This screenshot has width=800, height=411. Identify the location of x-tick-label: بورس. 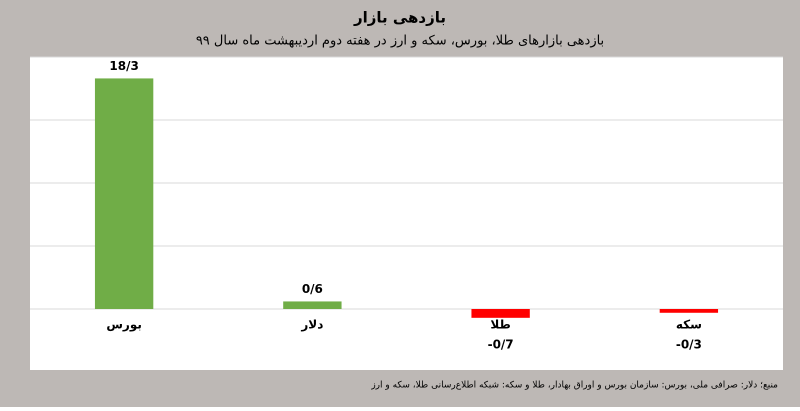
(124, 325).